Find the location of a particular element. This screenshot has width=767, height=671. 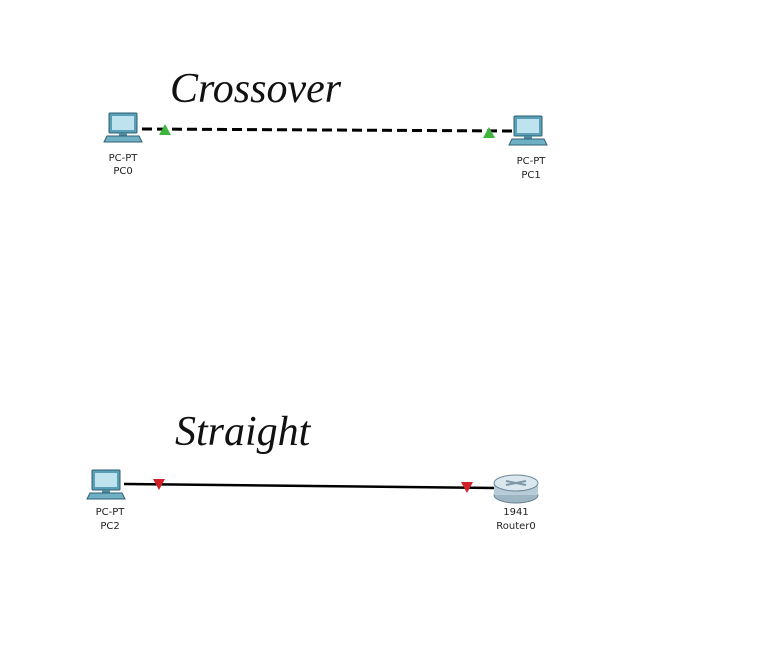

device-model: 1941 is located at coordinates (515, 512).